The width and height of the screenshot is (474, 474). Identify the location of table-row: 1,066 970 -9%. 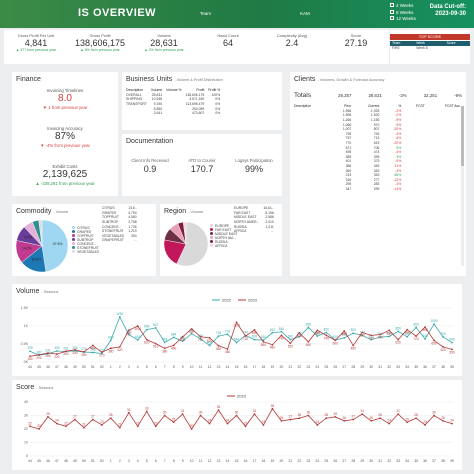
(377, 124).